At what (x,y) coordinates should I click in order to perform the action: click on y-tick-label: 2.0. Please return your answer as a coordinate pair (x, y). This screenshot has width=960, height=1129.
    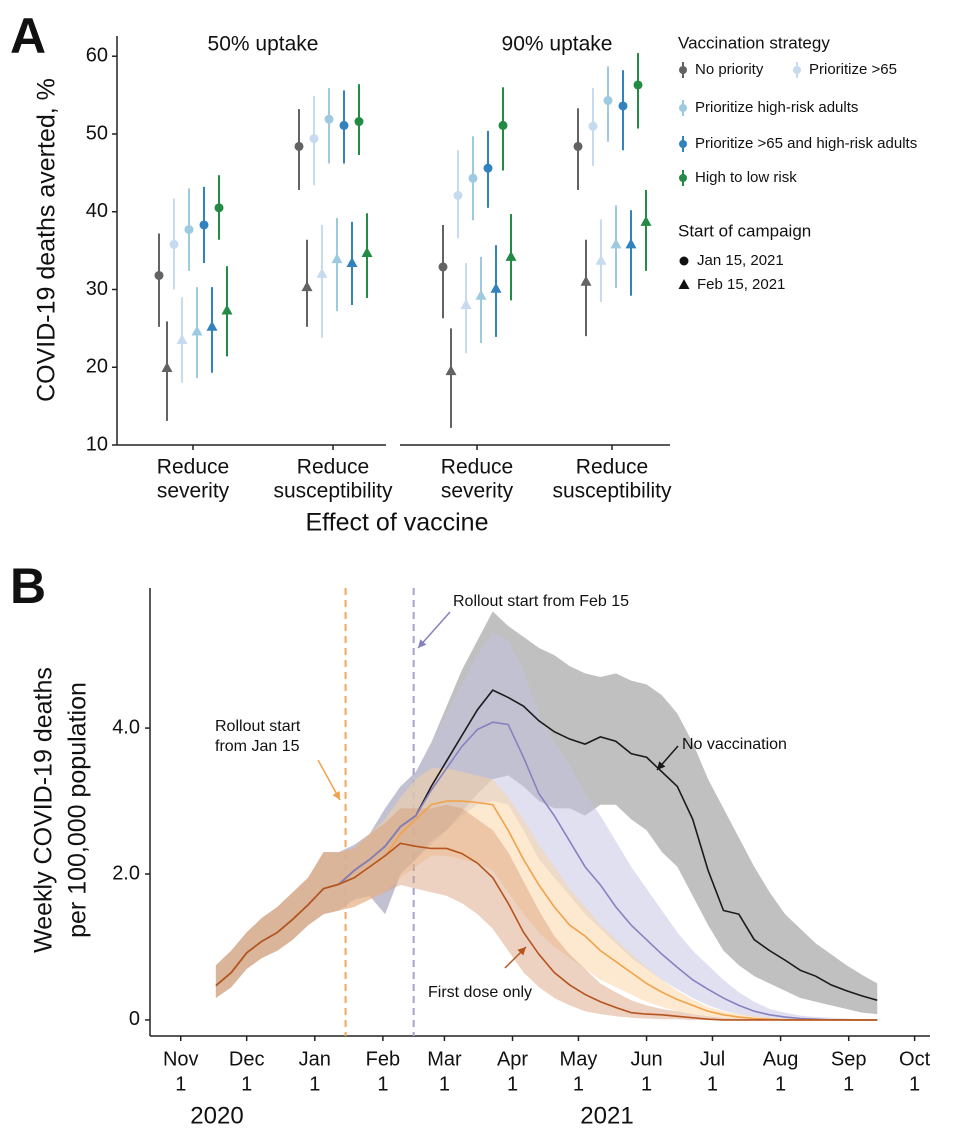
    Looking at the image, I should click on (126, 873).